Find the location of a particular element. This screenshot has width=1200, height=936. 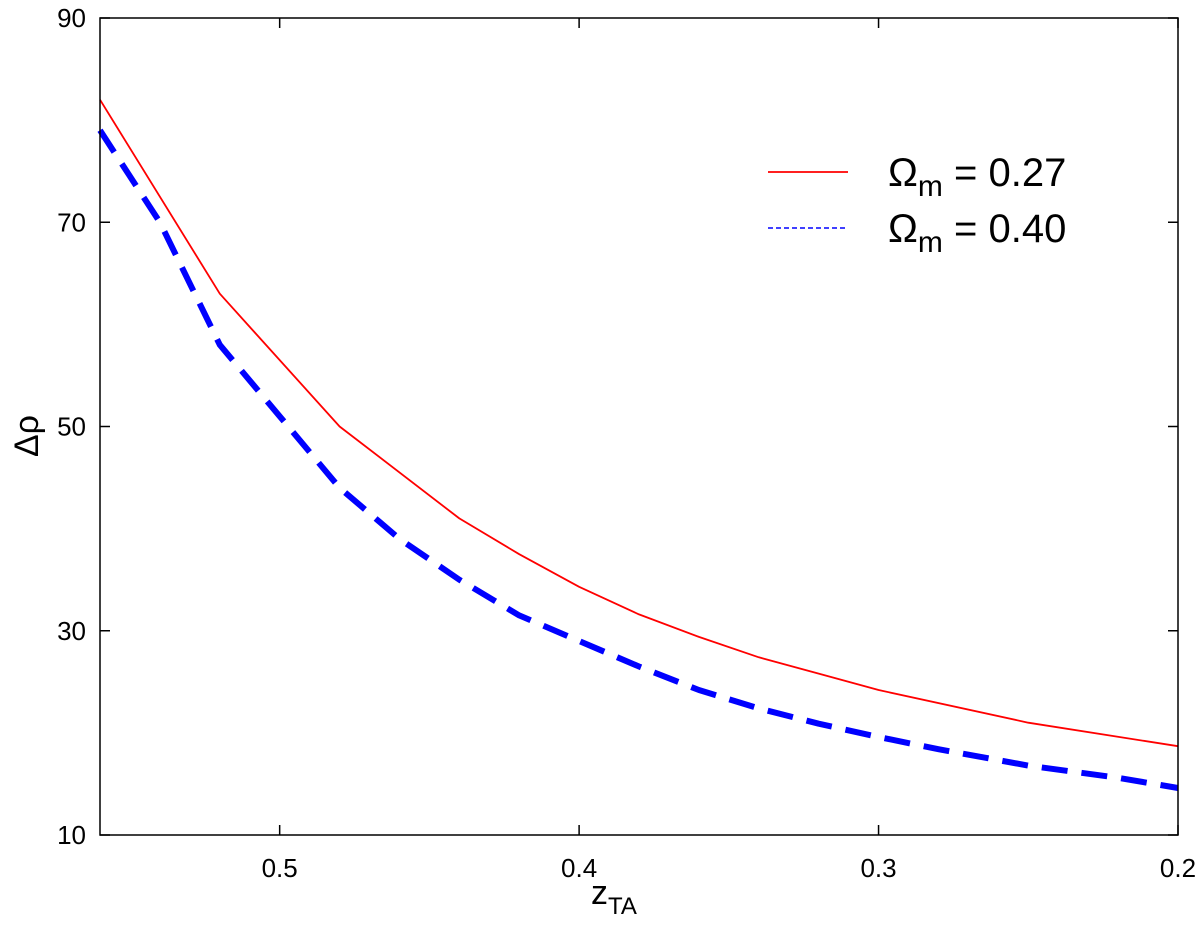

x-tick-label: 0.3 is located at coordinates (878, 868).